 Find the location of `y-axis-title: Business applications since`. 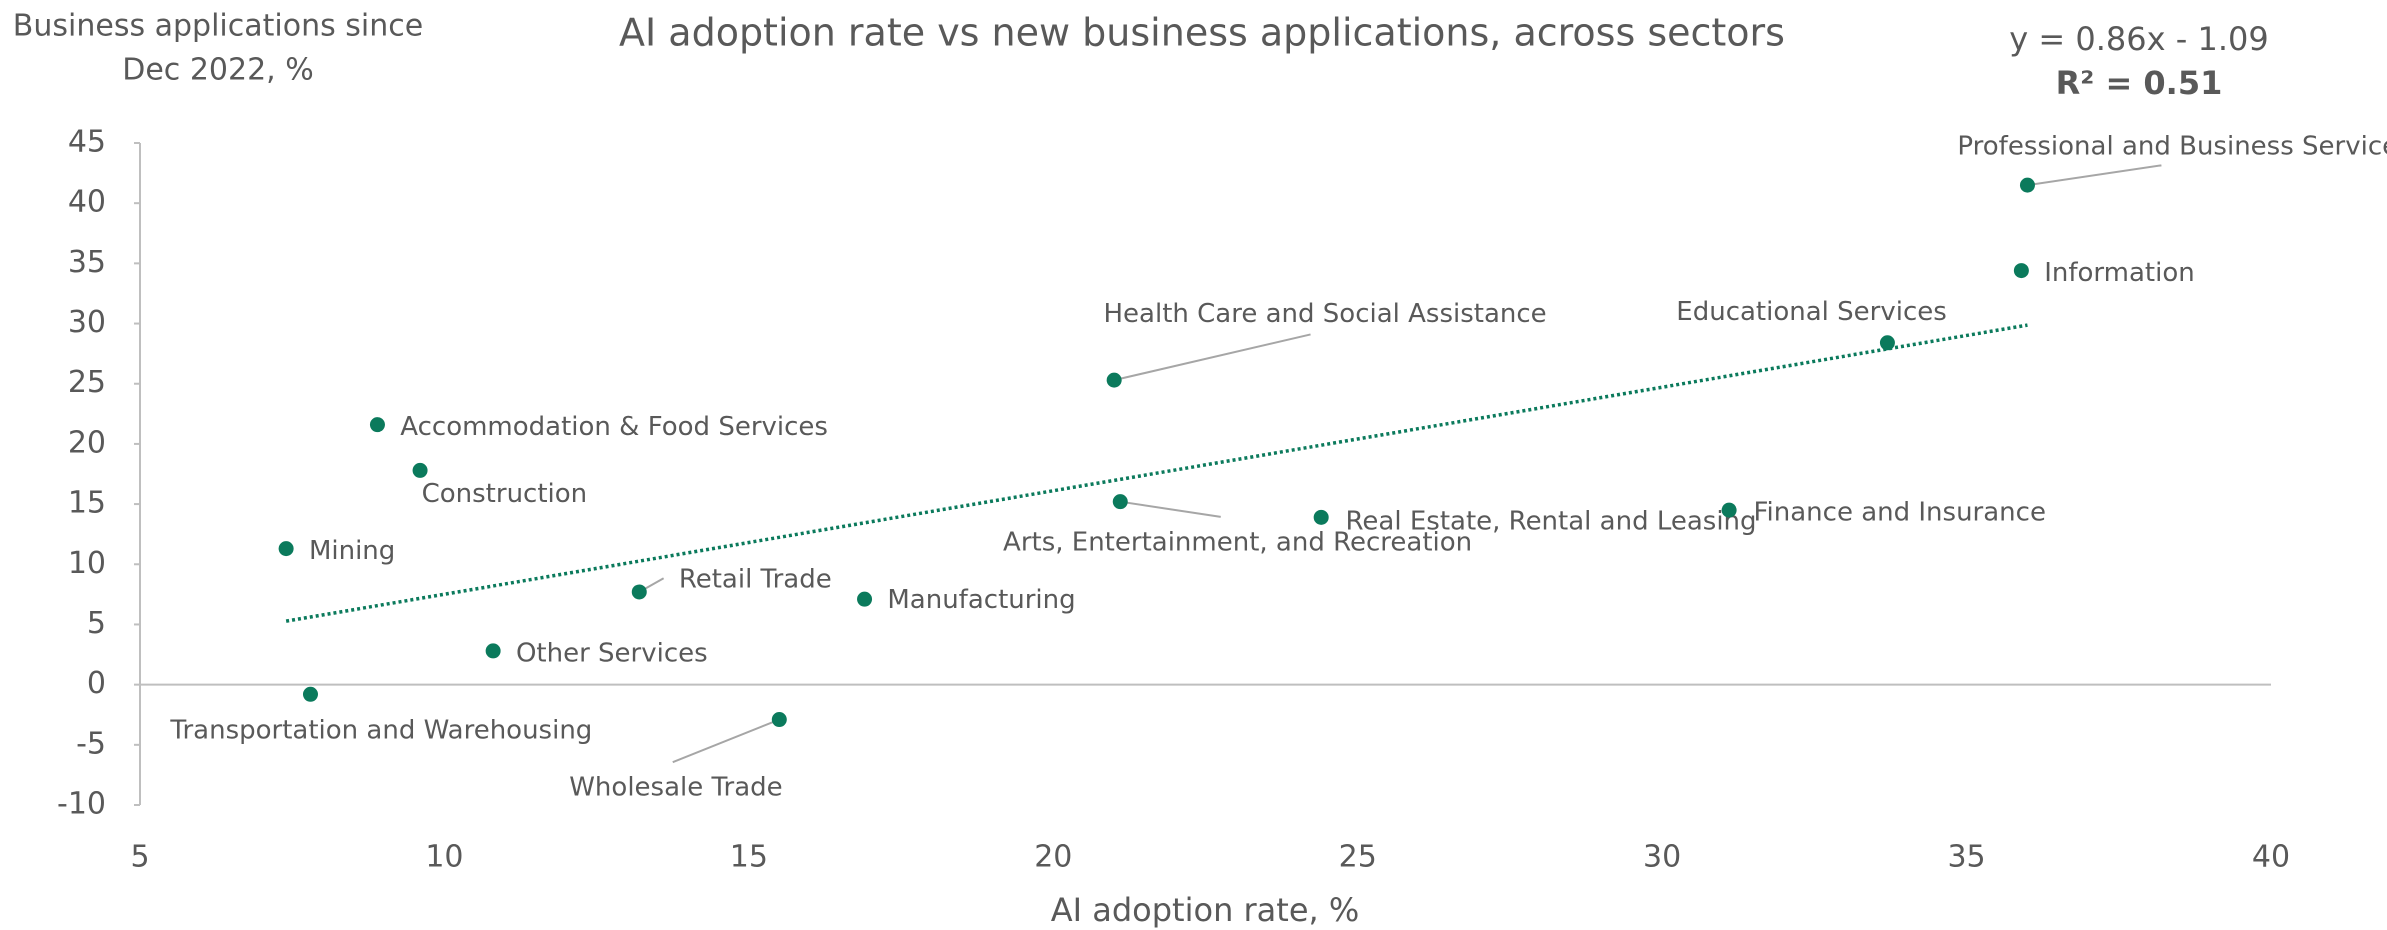

y-axis-title: Business applications since is located at coordinates (218, 26).